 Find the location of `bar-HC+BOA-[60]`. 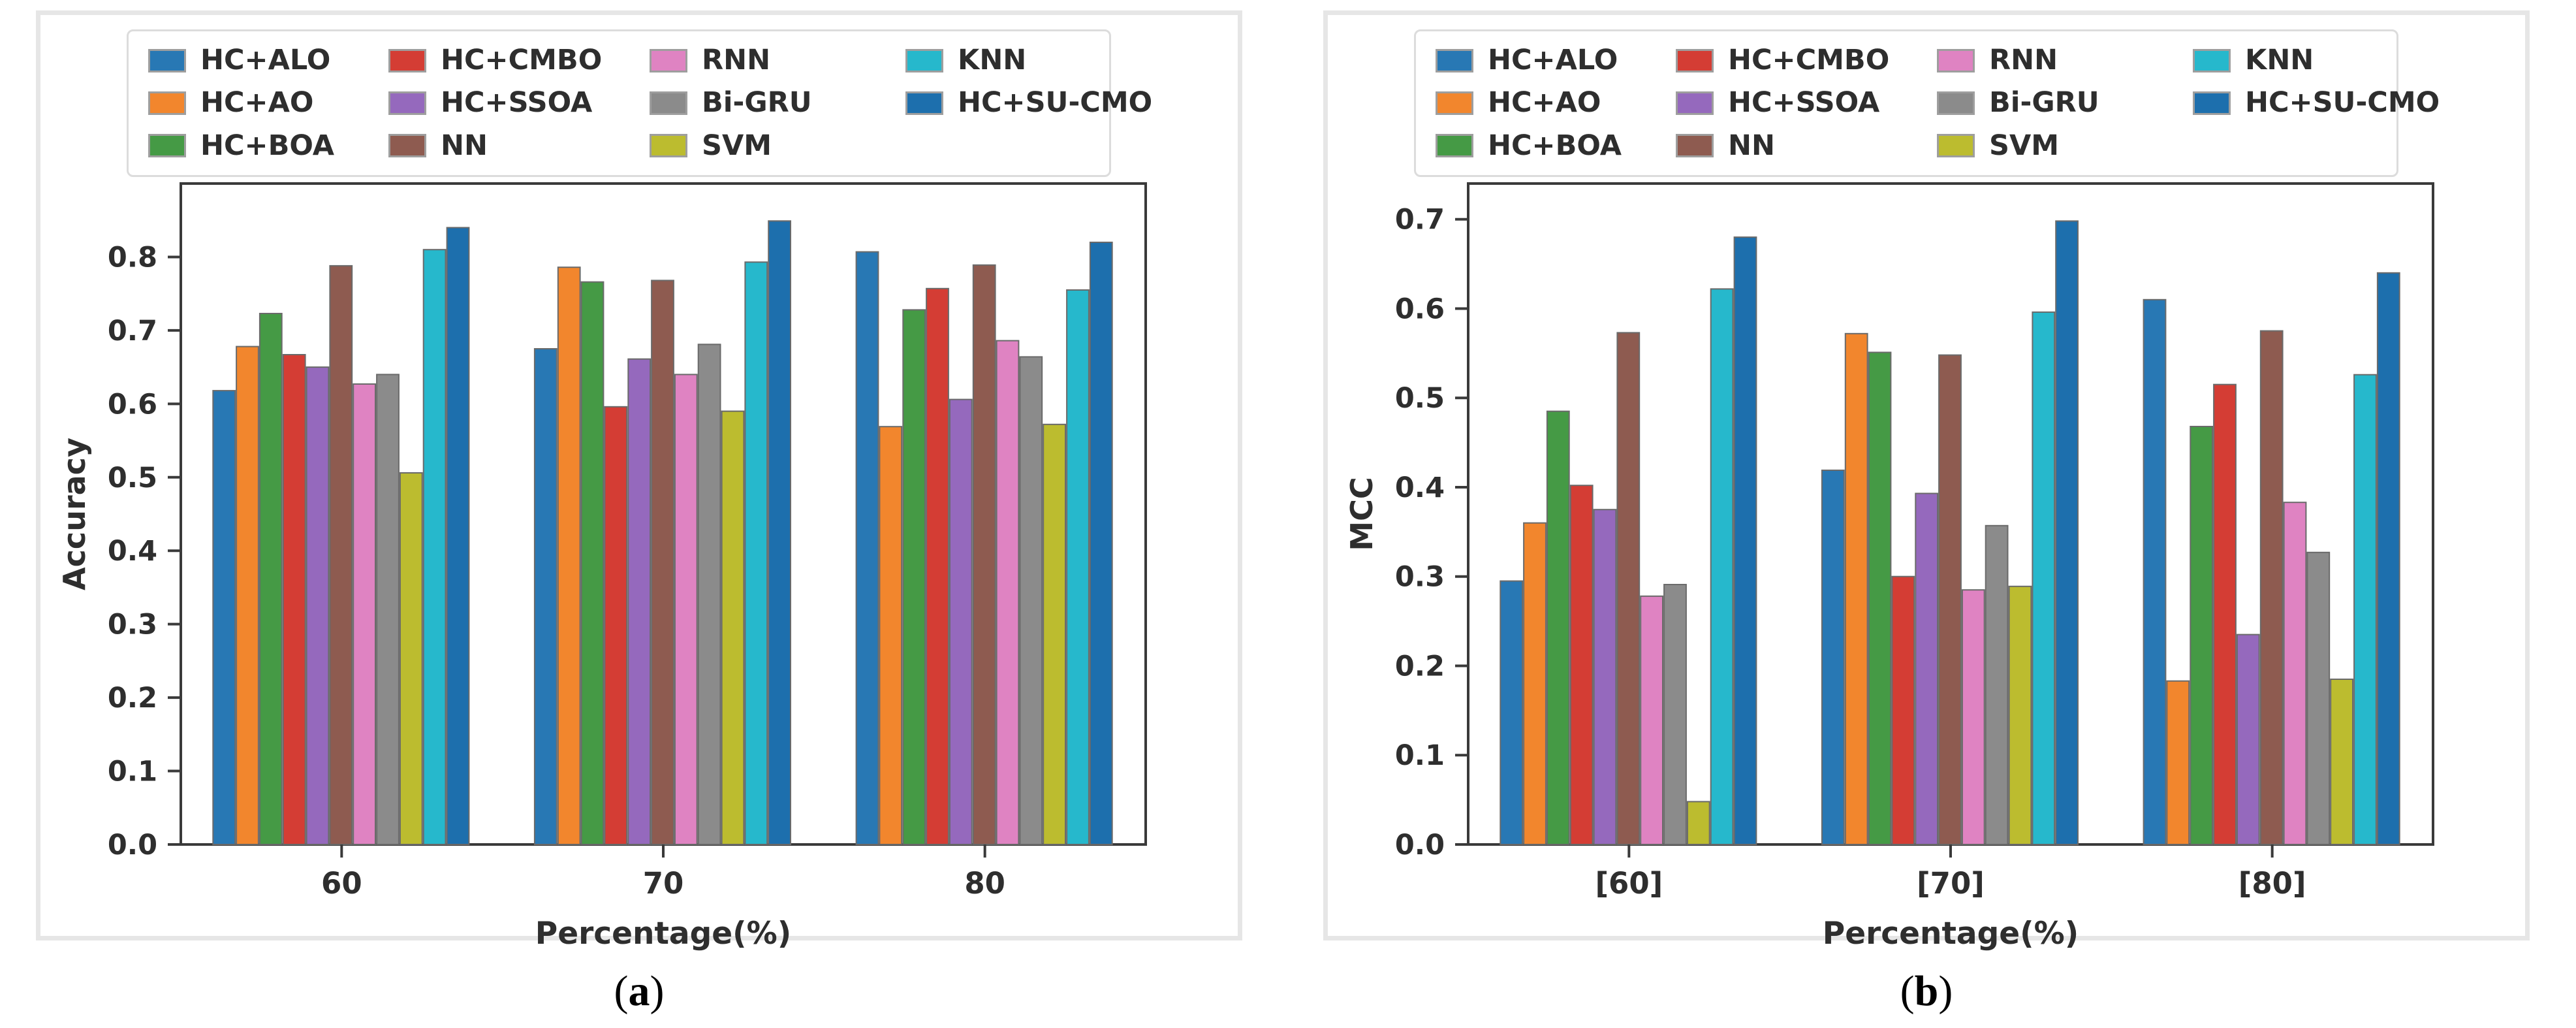

bar-HC+BOA-[60] is located at coordinates (1558, 627).